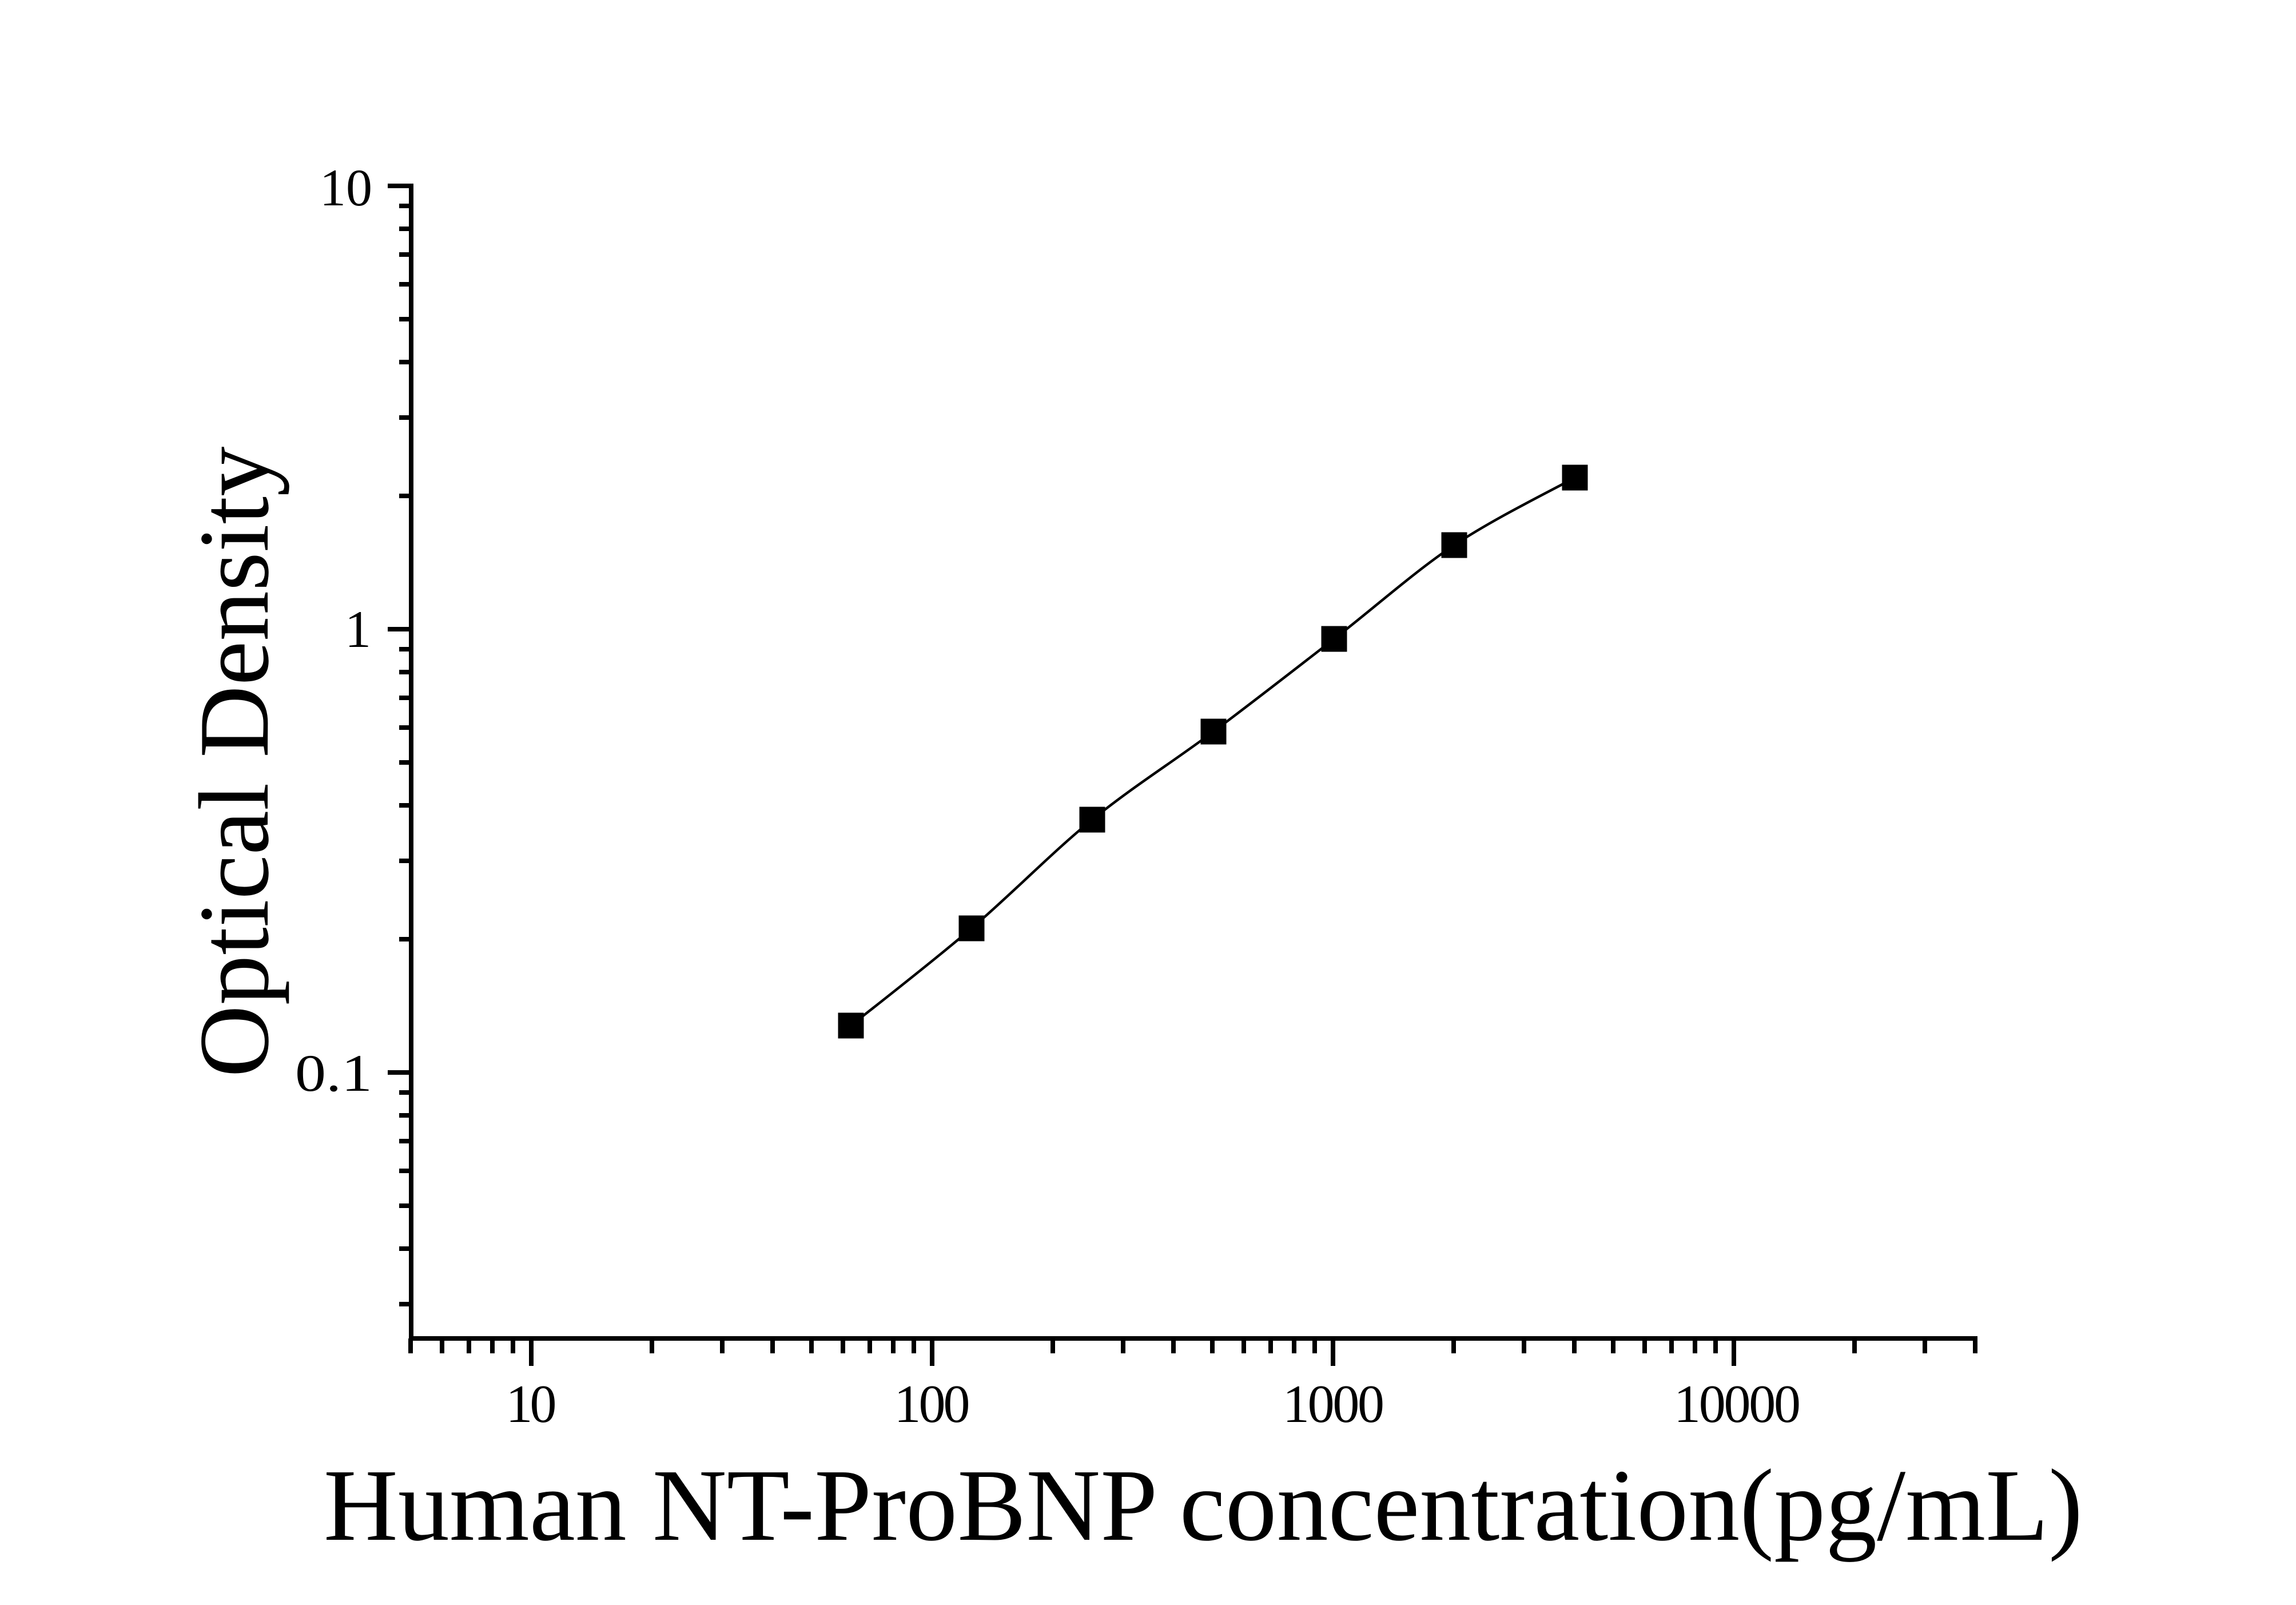 This screenshot has height=1605, width=2296. Describe the element at coordinates (233, 761) in the screenshot. I see `svg-text: Optical Density` at that location.